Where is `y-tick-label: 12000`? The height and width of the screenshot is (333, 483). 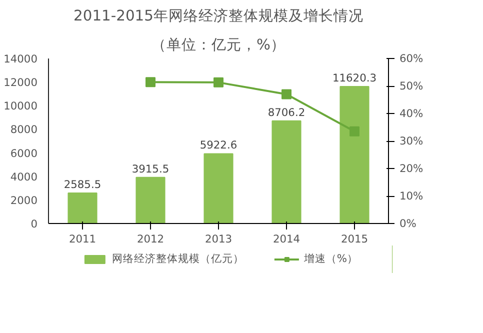
y-tick-label: 12000 is located at coordinates (21, 83).